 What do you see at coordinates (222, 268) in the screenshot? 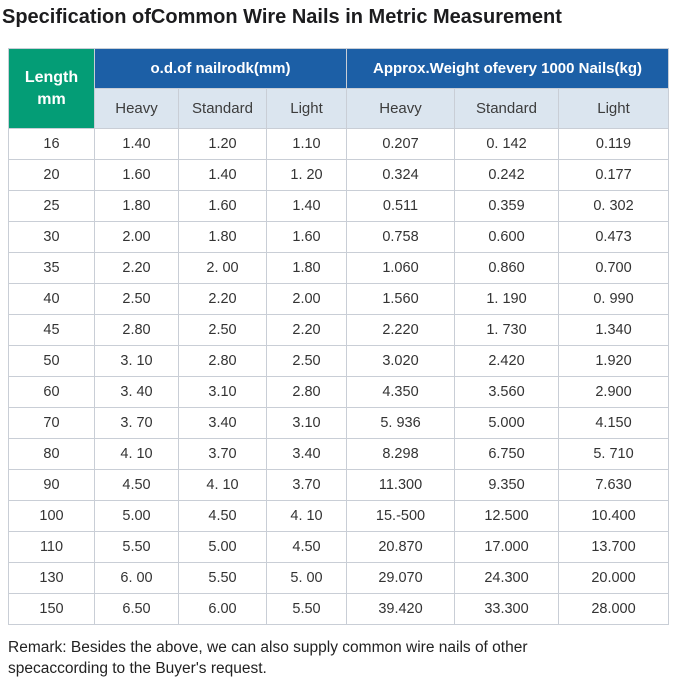
I see `value-cell: 2. 00` at bounding box center [222, 268].